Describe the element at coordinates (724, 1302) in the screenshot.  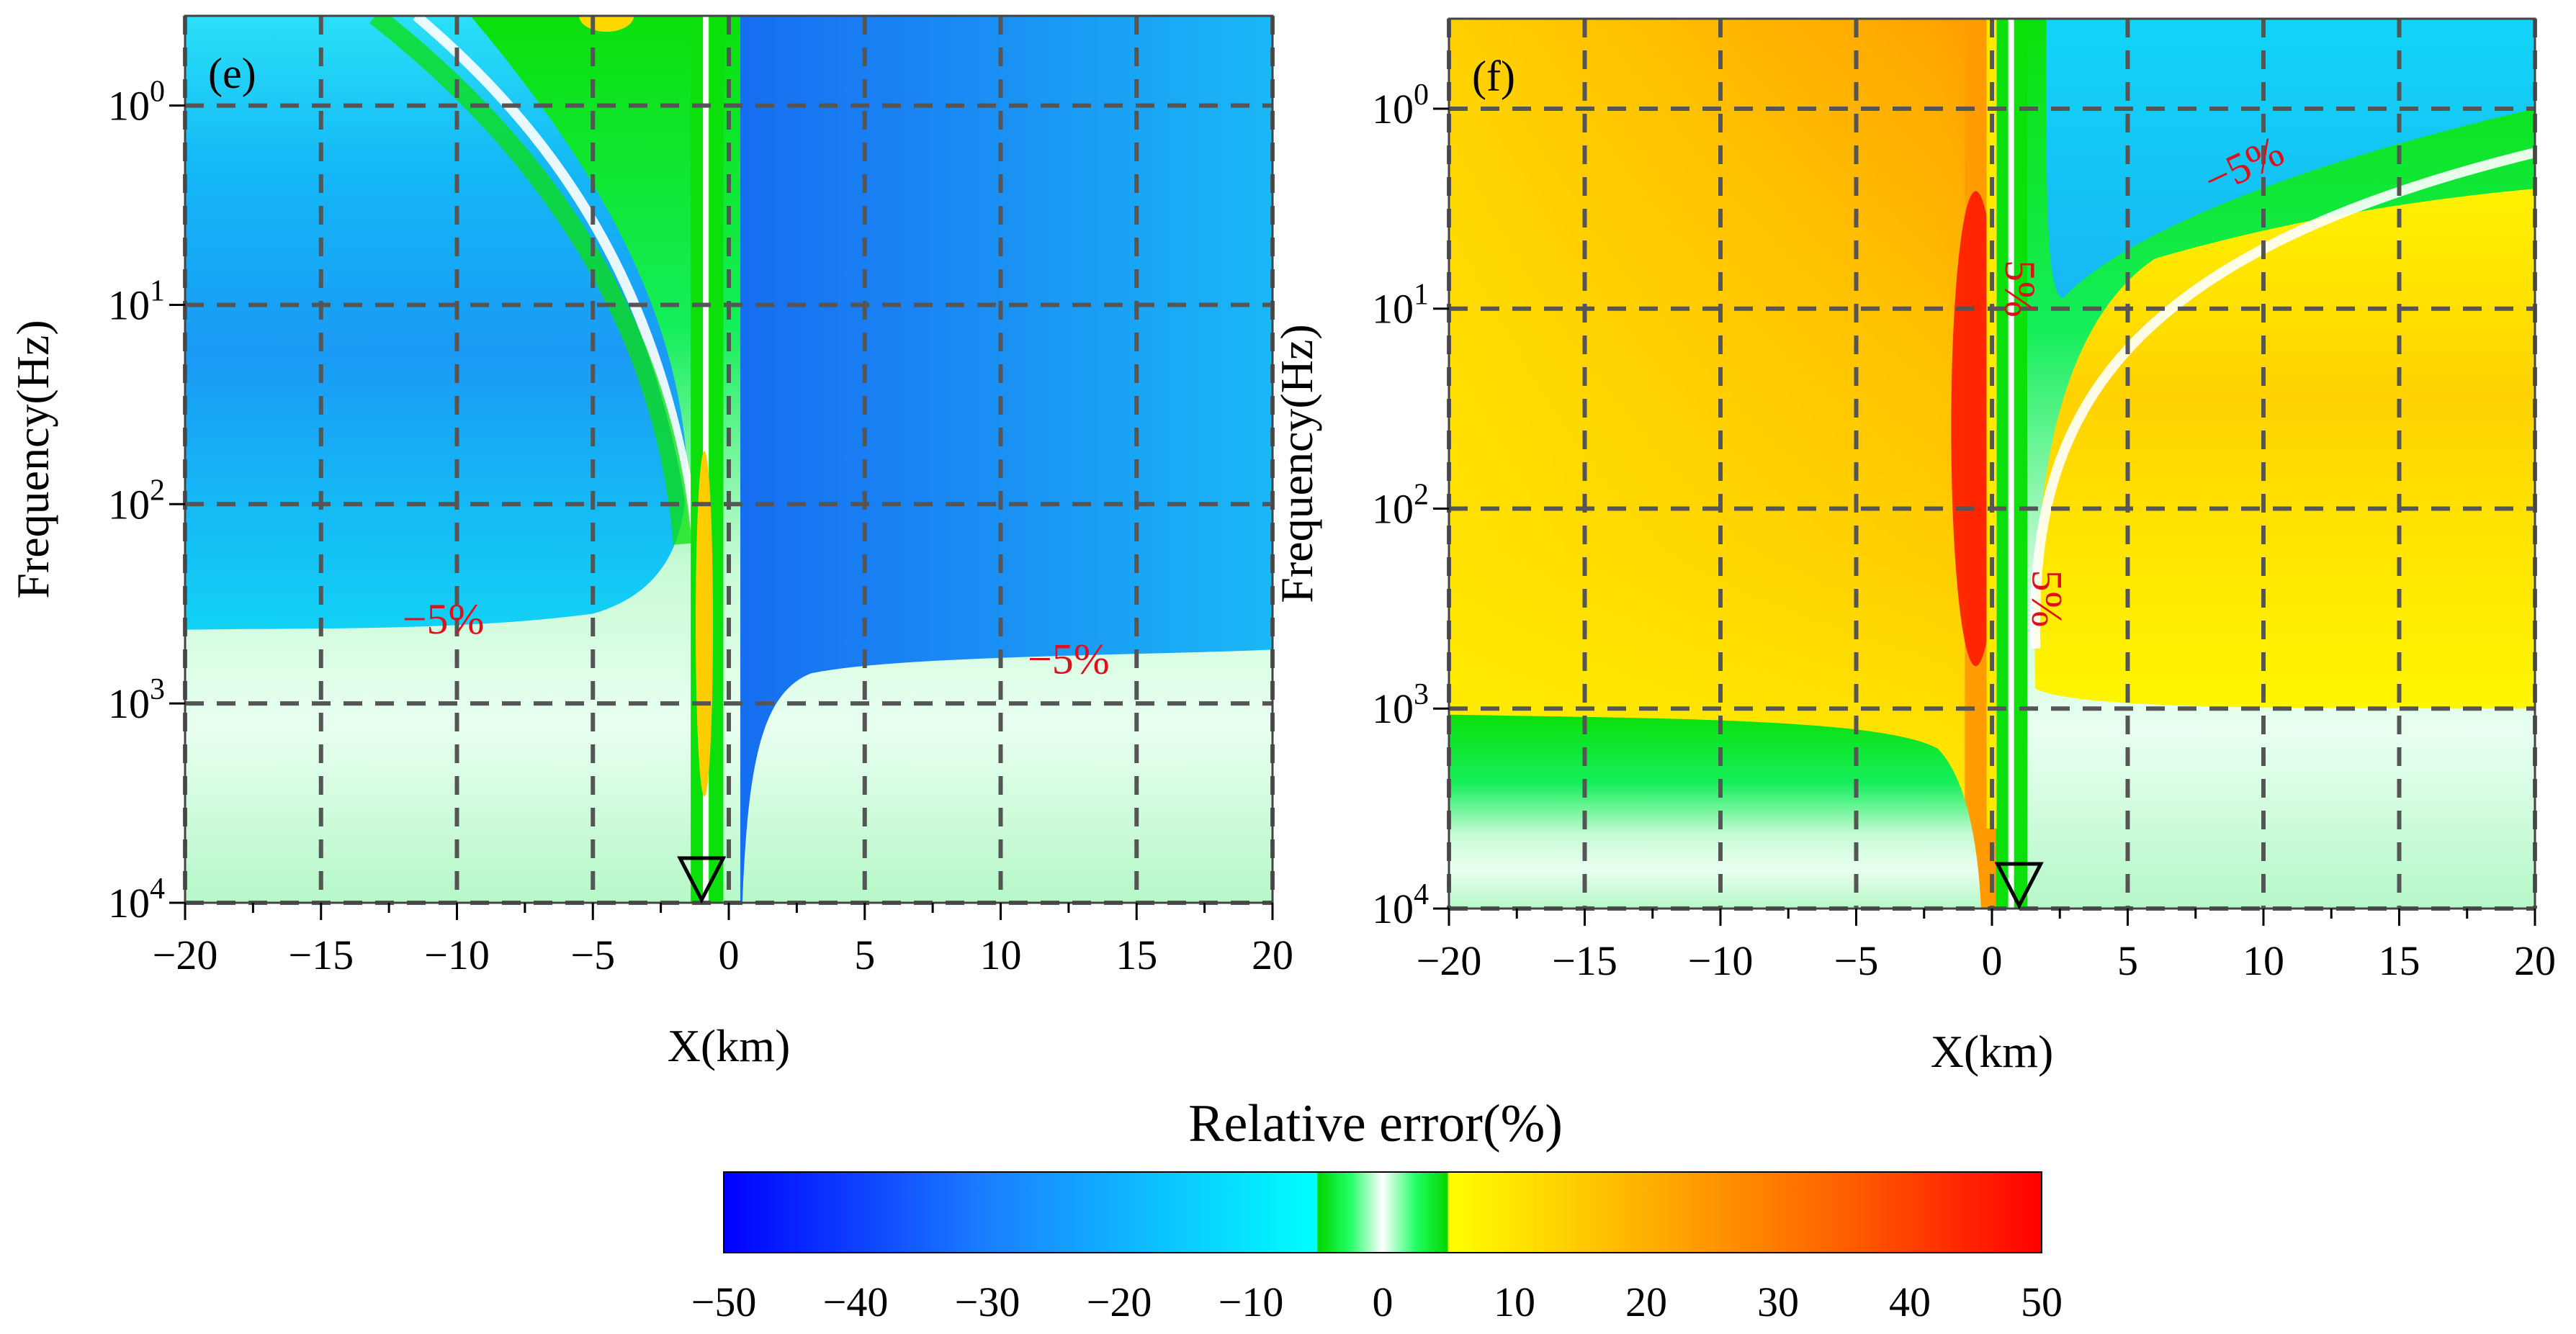
I see `colorbar-tick-label: −50` at that location.